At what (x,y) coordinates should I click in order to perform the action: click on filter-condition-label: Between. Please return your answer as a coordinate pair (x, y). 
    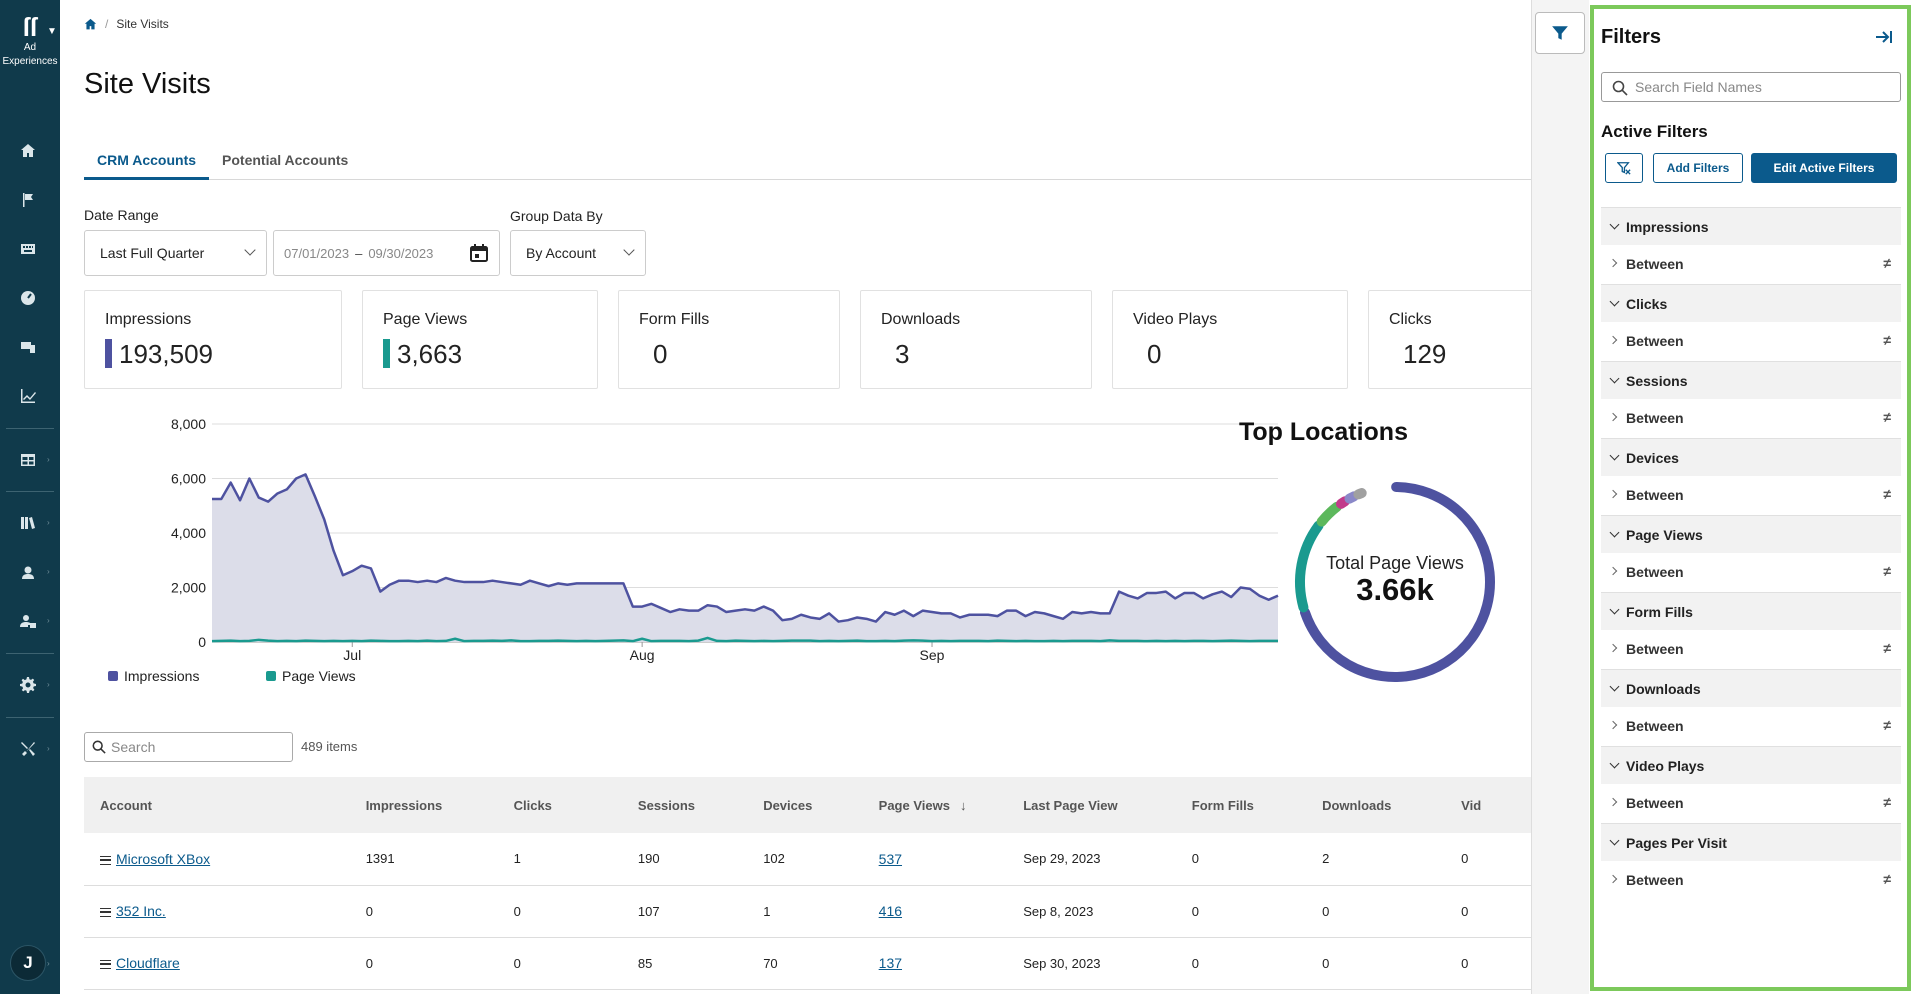
    Looking at the image, I should click on (1655, 495).